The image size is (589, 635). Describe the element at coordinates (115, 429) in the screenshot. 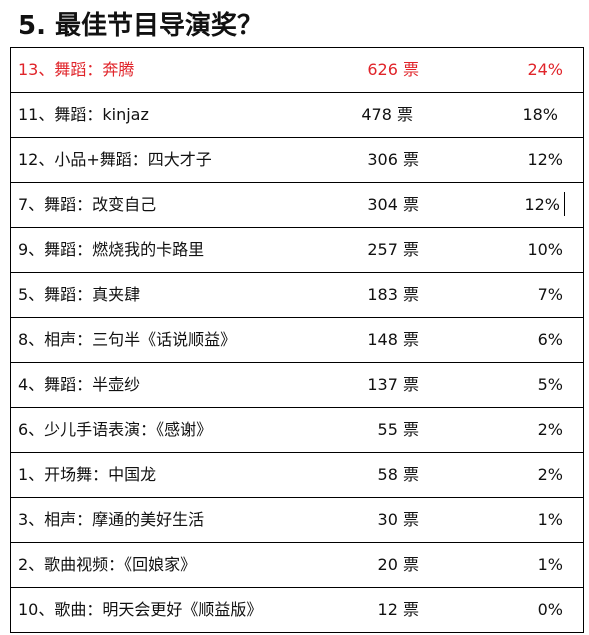

I see `program-name: 6、少儿手语表演：《感谢》` at that location.